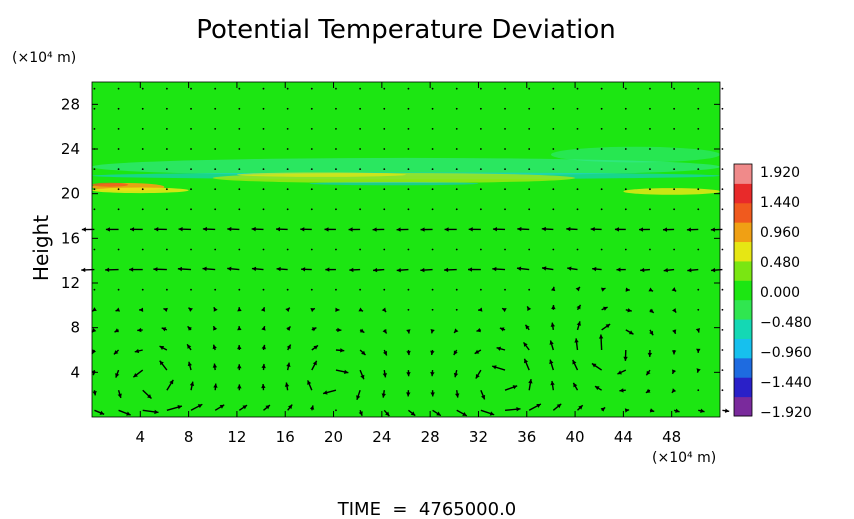 The image size is (854, 519). Describe the element at coordinates (70, 149) in the screenshot. I see `y-tick-label: 24` at that location.